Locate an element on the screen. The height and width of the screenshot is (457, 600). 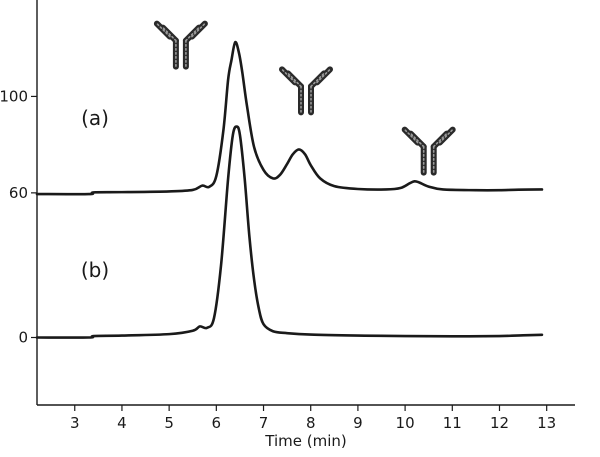
trace-label-a: (a) is located at coordinates (95, 118).